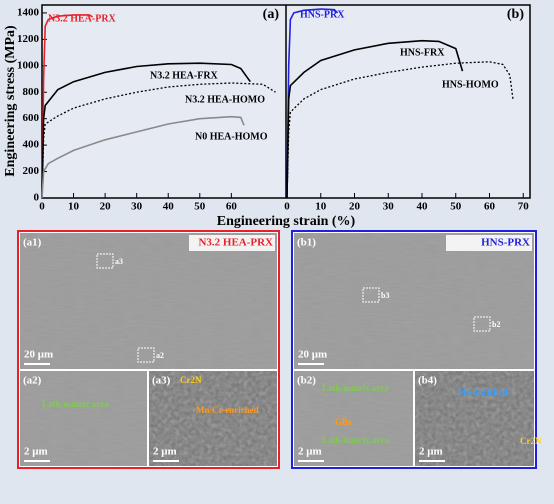  Describe the element at coordinates (31, 118) in the screenshot. I see `y-tick-label: 600` at that location.